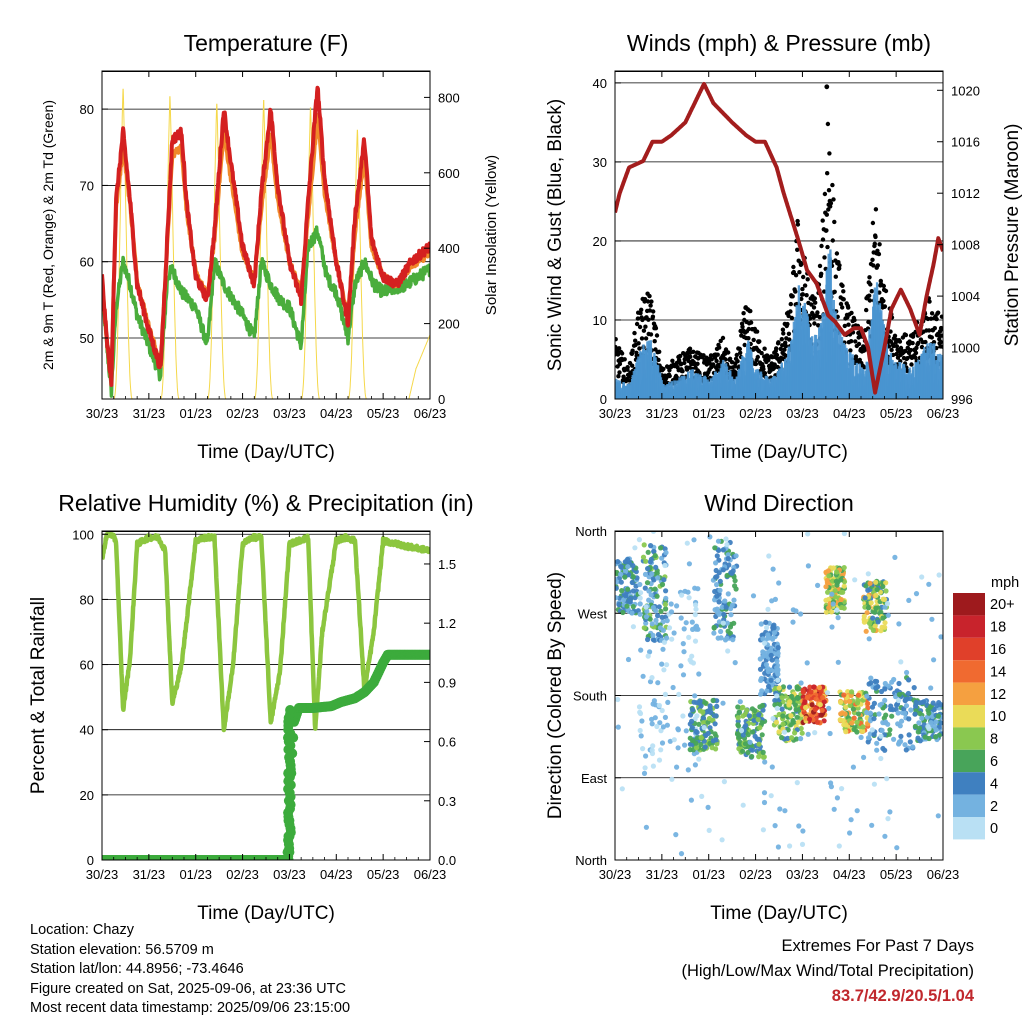 This screenshot has width=1024, height=1024. Describe the element at coordinates (449, 173) in the screenshot. I see `y-right-tick-label: 600` at that location.